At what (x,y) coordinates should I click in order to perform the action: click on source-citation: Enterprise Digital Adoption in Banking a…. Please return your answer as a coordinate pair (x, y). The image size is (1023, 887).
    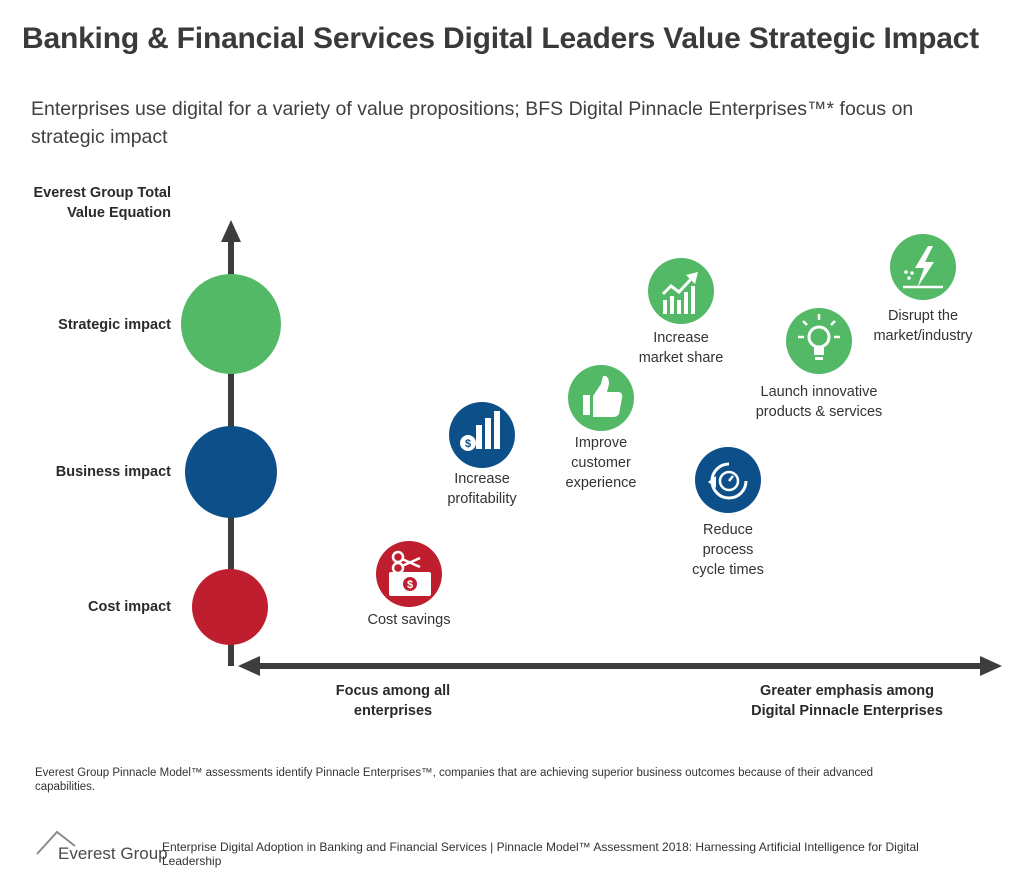
    Looking at the image, I should click on (540, 854).